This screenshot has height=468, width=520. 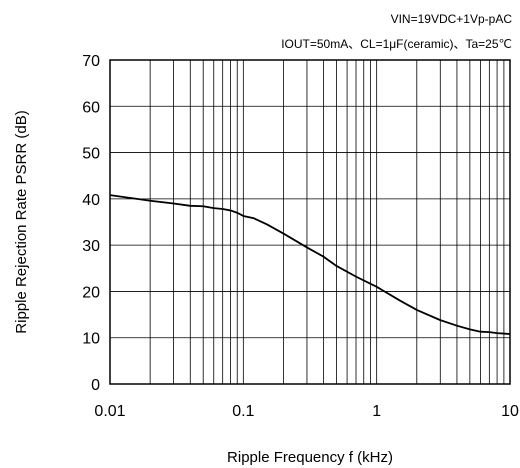 I want to click on y-tick-label: 30, so click(x=91, y=246).